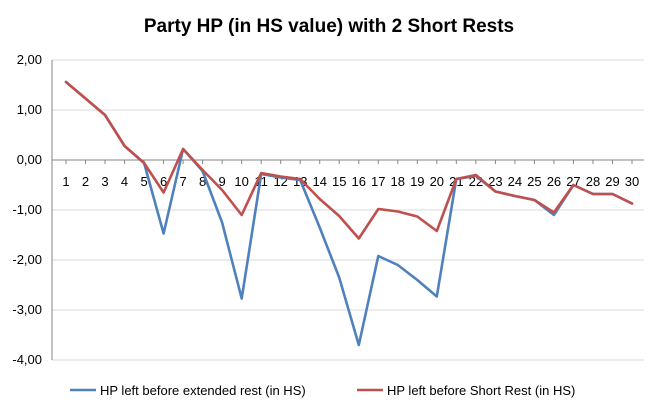 This screenshot has height=414, width=659. What do you see at coordinates (85, 181) in the screenshot?
I see `x-tick-label: 2` at bounding box center [85, 181].